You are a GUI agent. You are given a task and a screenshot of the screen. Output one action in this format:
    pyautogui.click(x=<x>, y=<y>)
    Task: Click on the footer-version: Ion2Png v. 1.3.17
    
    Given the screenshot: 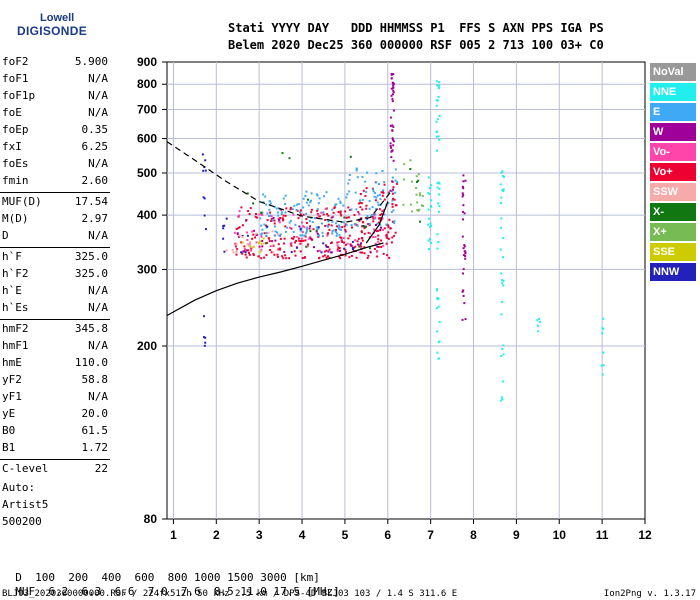 What is the action you would take?
    pyautogui.click(x=649, y=594)
    